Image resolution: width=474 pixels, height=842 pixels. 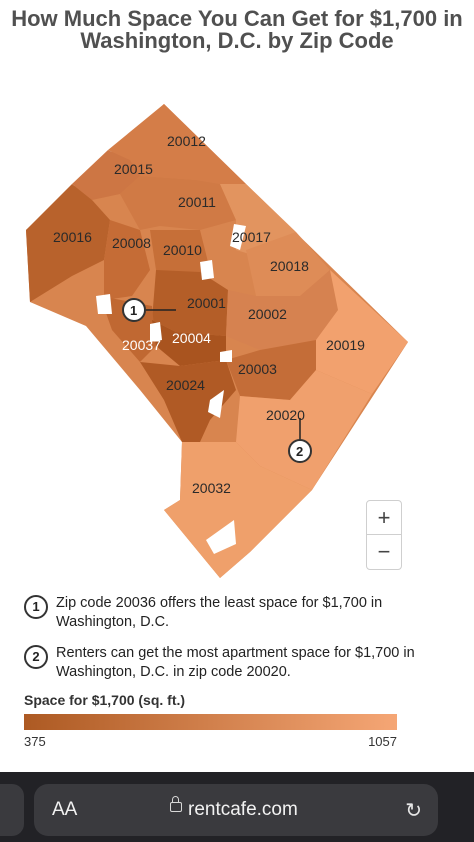 What do you see at coordinates (257, 369) in the screenshot?
I see `zip-label: 20003` at bounding box center [257, 369].